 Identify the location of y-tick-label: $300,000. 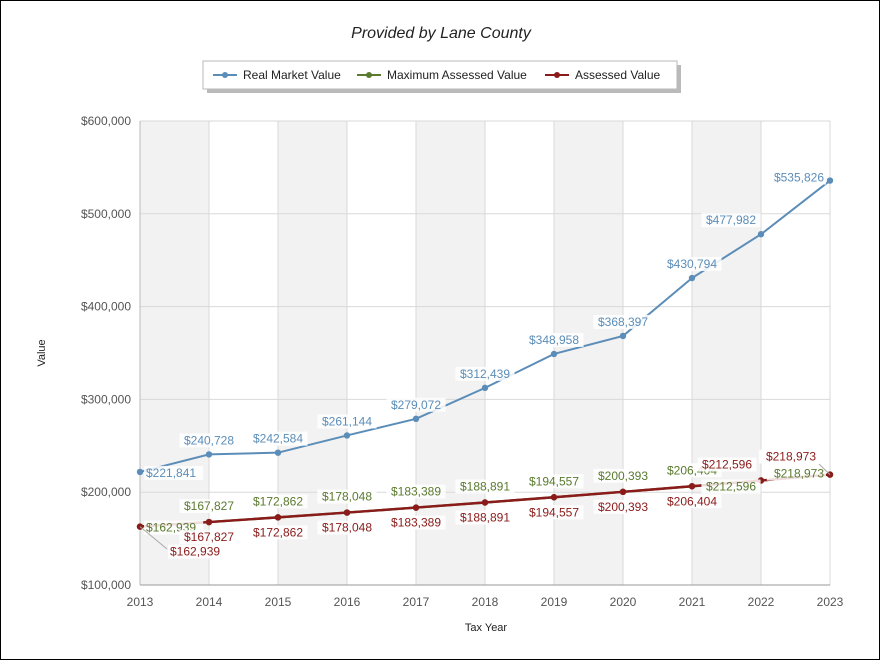
(106, 399).